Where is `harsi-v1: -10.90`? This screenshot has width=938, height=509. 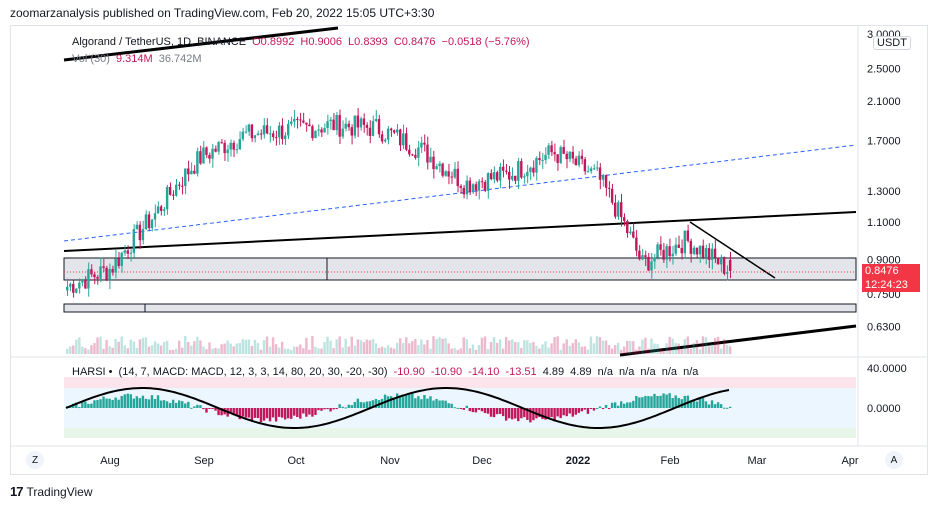 harsi-v1: -10.90 is located at coordinates (409, 372).